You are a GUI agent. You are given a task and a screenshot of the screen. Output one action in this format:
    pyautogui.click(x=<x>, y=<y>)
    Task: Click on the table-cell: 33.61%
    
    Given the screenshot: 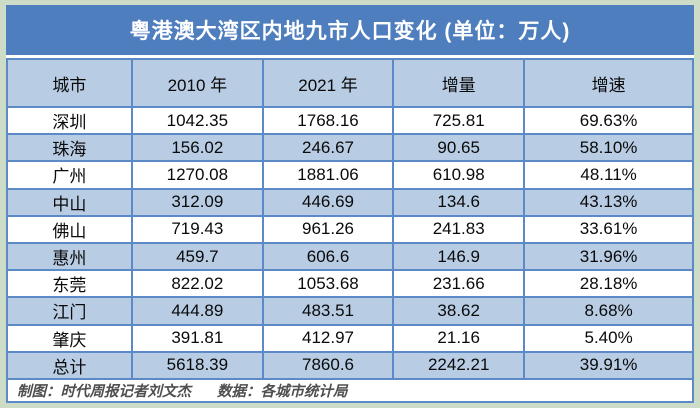 What is the action you would take?
    pyautogui.click(x=608, y=229)
    